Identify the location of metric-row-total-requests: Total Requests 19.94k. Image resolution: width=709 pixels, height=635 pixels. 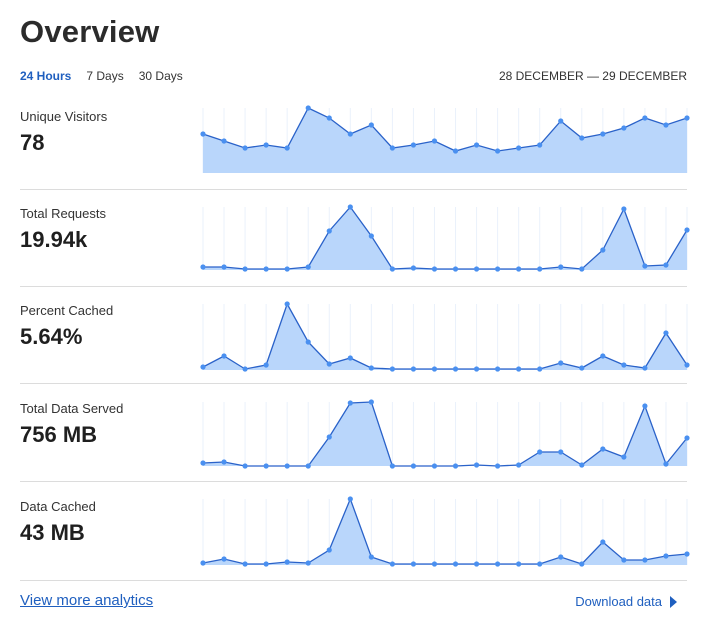
(353, 238).